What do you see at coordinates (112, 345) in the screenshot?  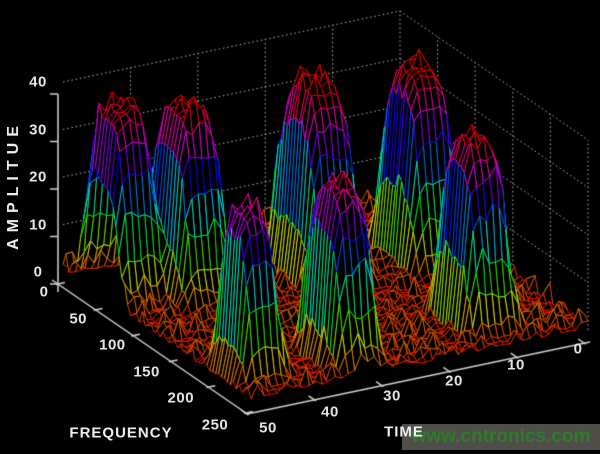 I see `frequency-tick-label: 100` at bounding box center [112, 345].